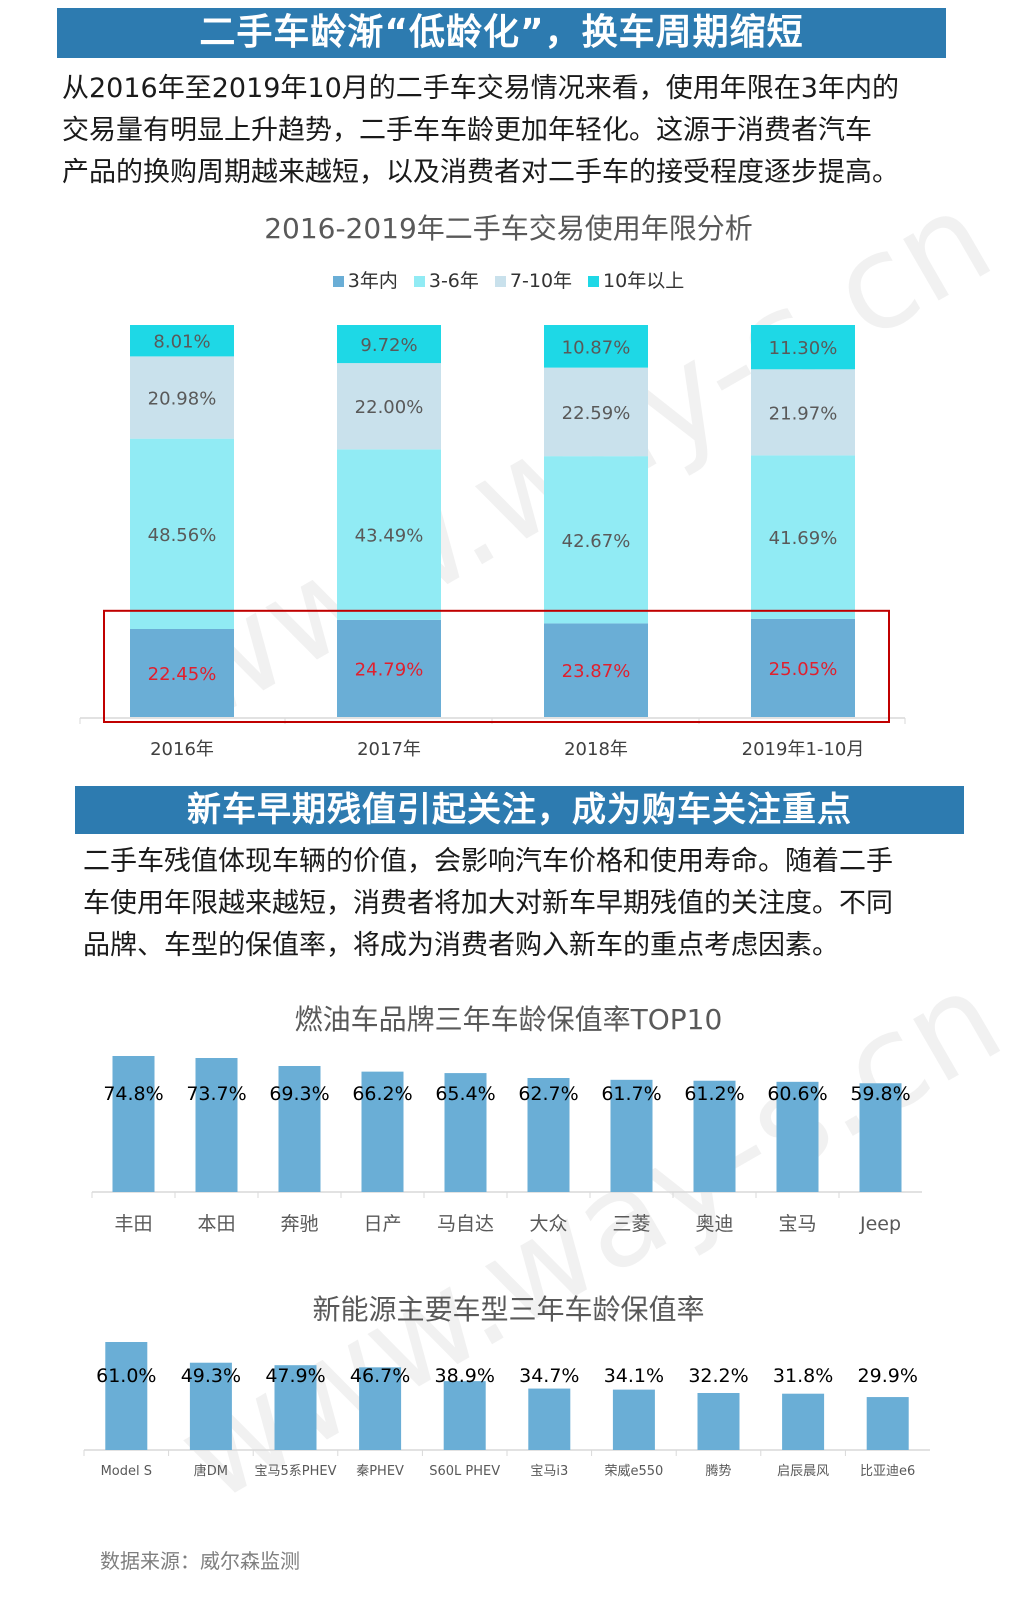  Describe the element at coordinates (631, 1094) in the screenshot. I see `data-label: 61.7%` at that location.